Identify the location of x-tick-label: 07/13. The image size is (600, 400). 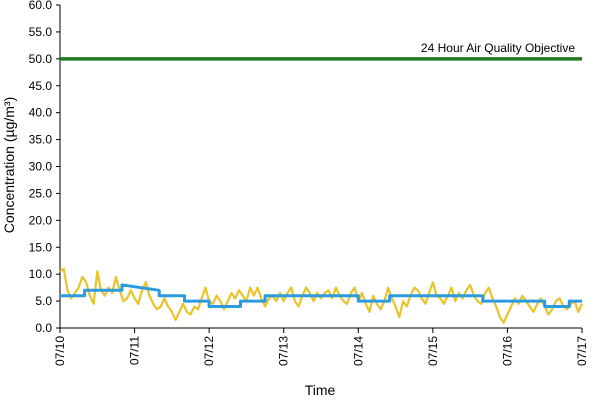
(284, 351).